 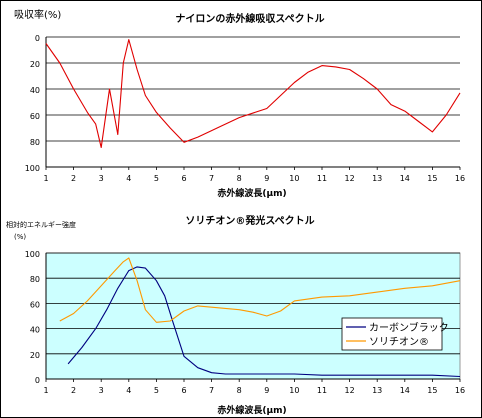 What do you see at coordinates (399, 342) in the screenshot?
I see `legend-label-solition: ソリチオン®` at bounding box center [399, 342].